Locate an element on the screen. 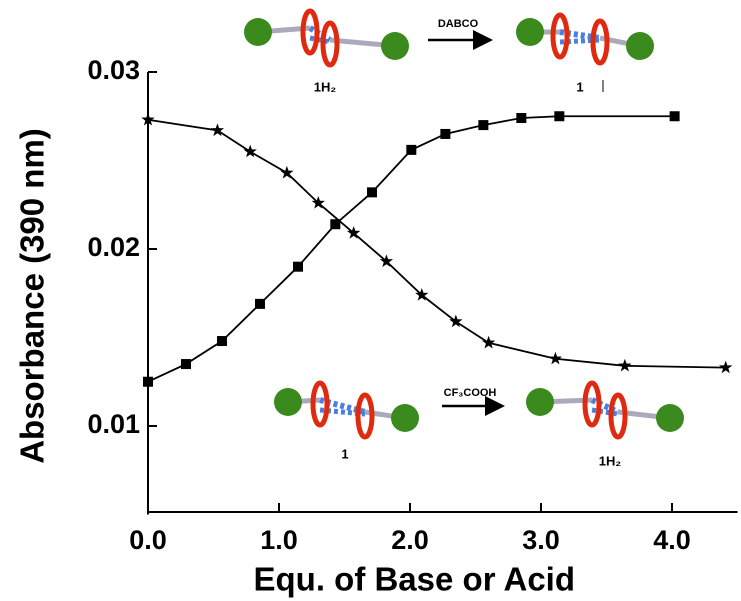 The width and height of the screenshot is (741, 601). x-axis-title: Equ. of Base or Acid is located at coordinates (415, 579).